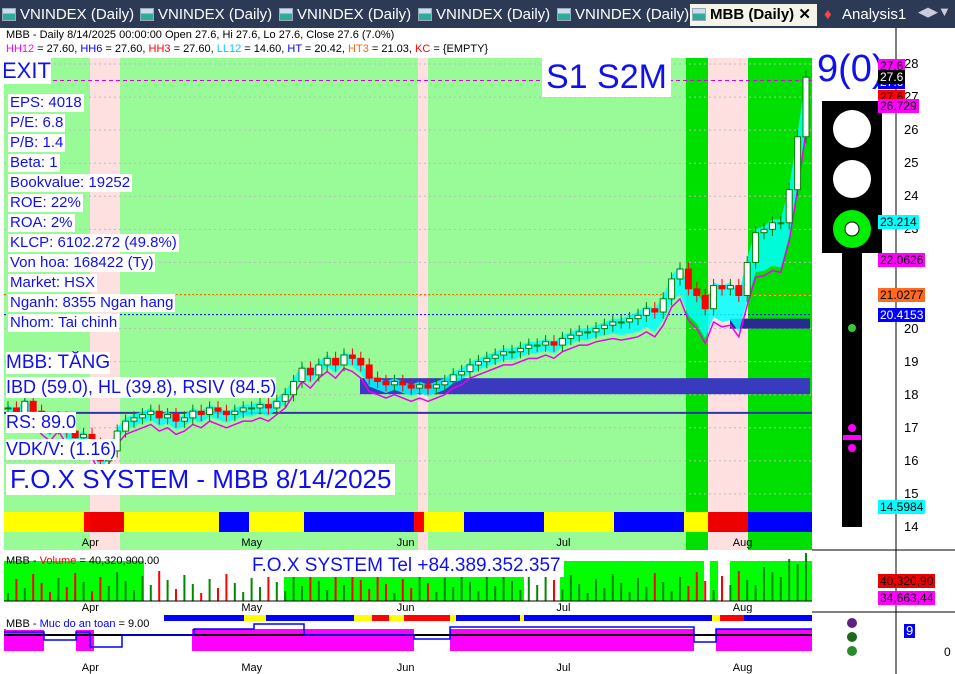  Describe the element at coordinates (874, 14) in the screenshot. I see `tab-label: Analysis1` at that location.